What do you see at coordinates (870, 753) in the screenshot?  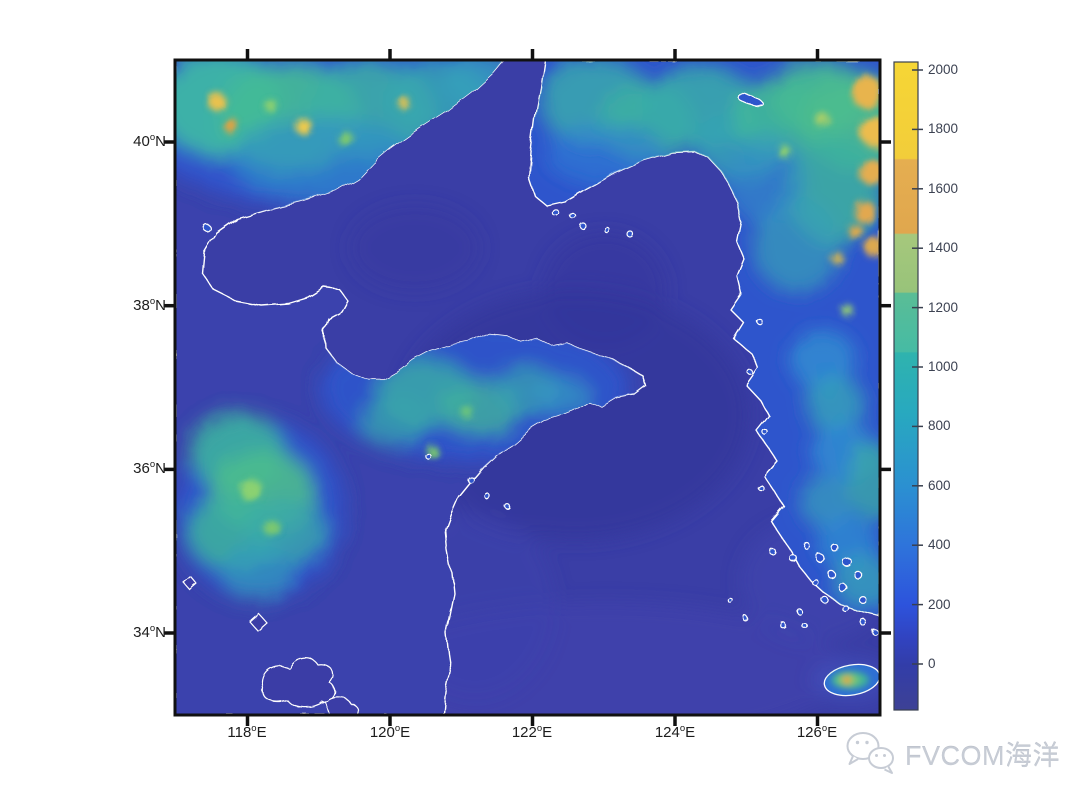 I see `wechat-icon` at bounding box center [870, 753].